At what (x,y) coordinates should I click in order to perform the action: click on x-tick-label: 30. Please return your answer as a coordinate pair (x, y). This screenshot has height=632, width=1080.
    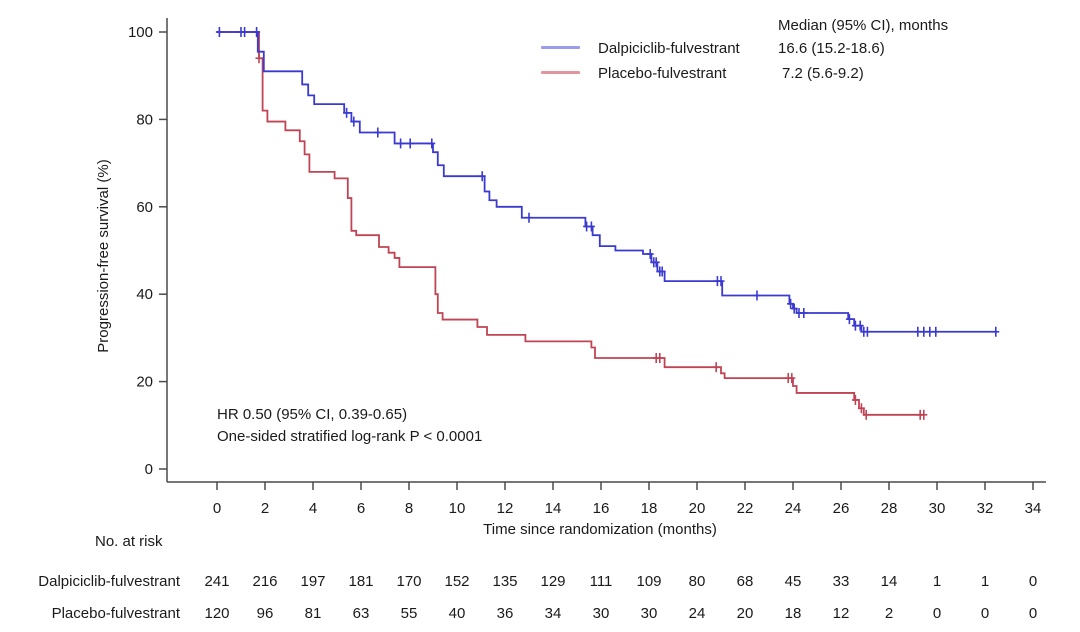
    Looking at the image, I should click on (937, 508).